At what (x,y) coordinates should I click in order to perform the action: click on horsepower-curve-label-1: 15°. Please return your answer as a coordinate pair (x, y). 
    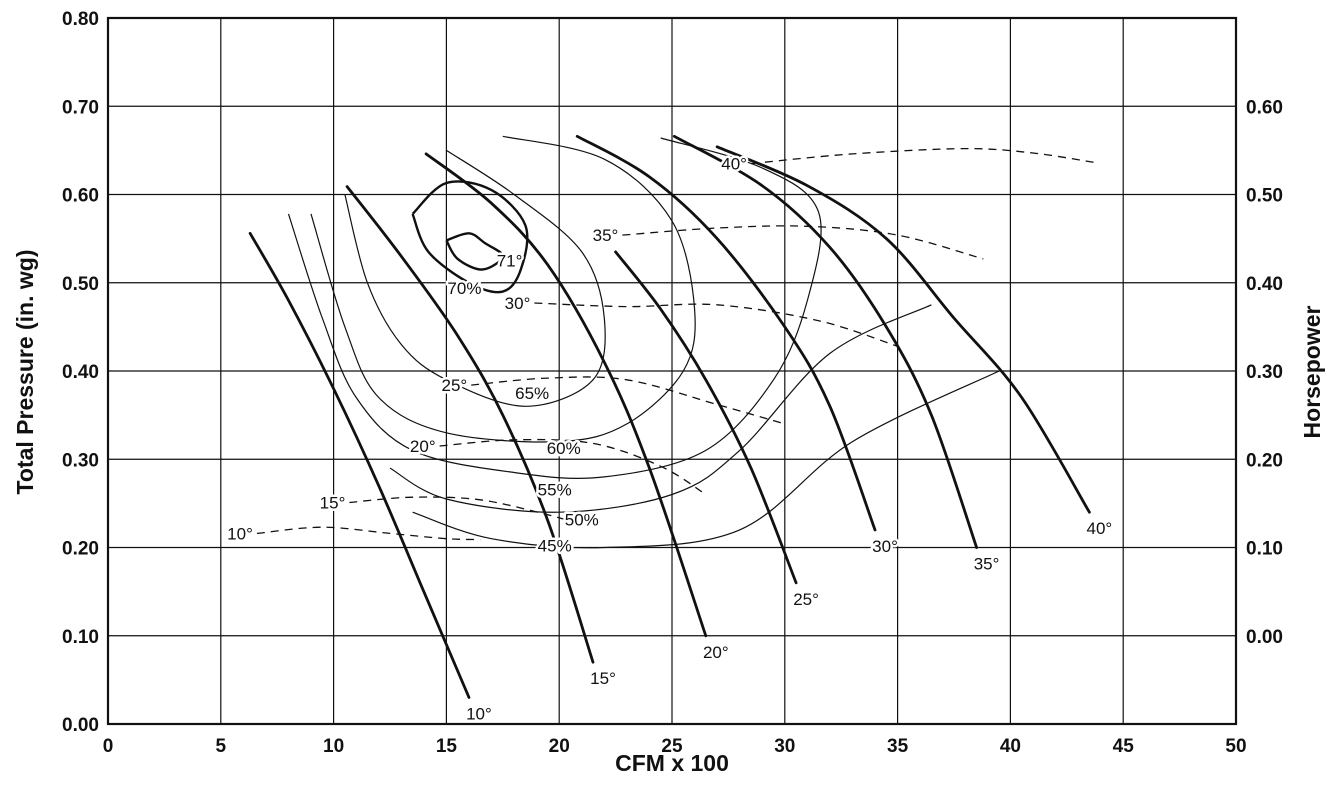
    Looking at the image, I should click on (333, 502).